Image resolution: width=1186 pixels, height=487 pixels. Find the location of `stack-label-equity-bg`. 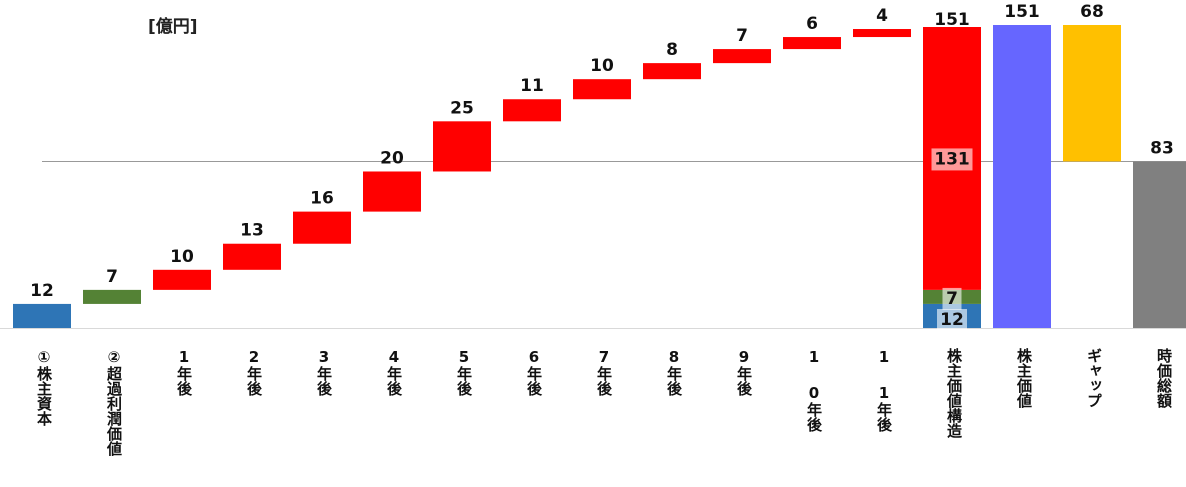

stack-label-equity-bg is located at coordinates (952, 320).